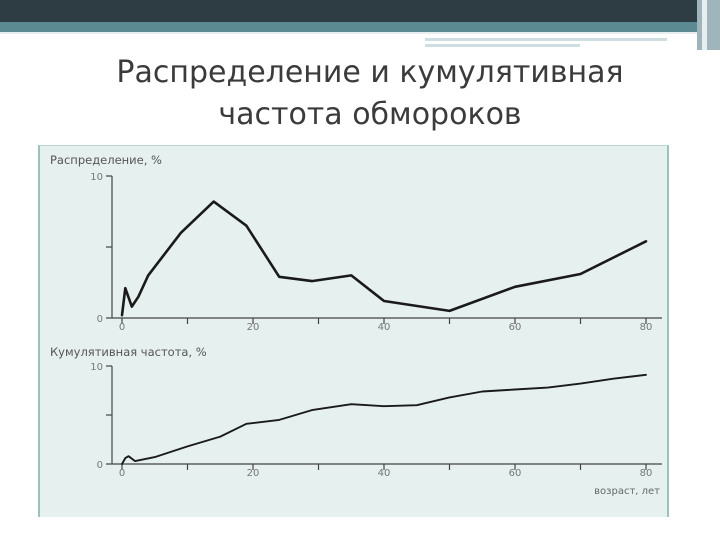  Describe the element at coordinates (384, 419) in the screenshot. I see `series-line` at that location.